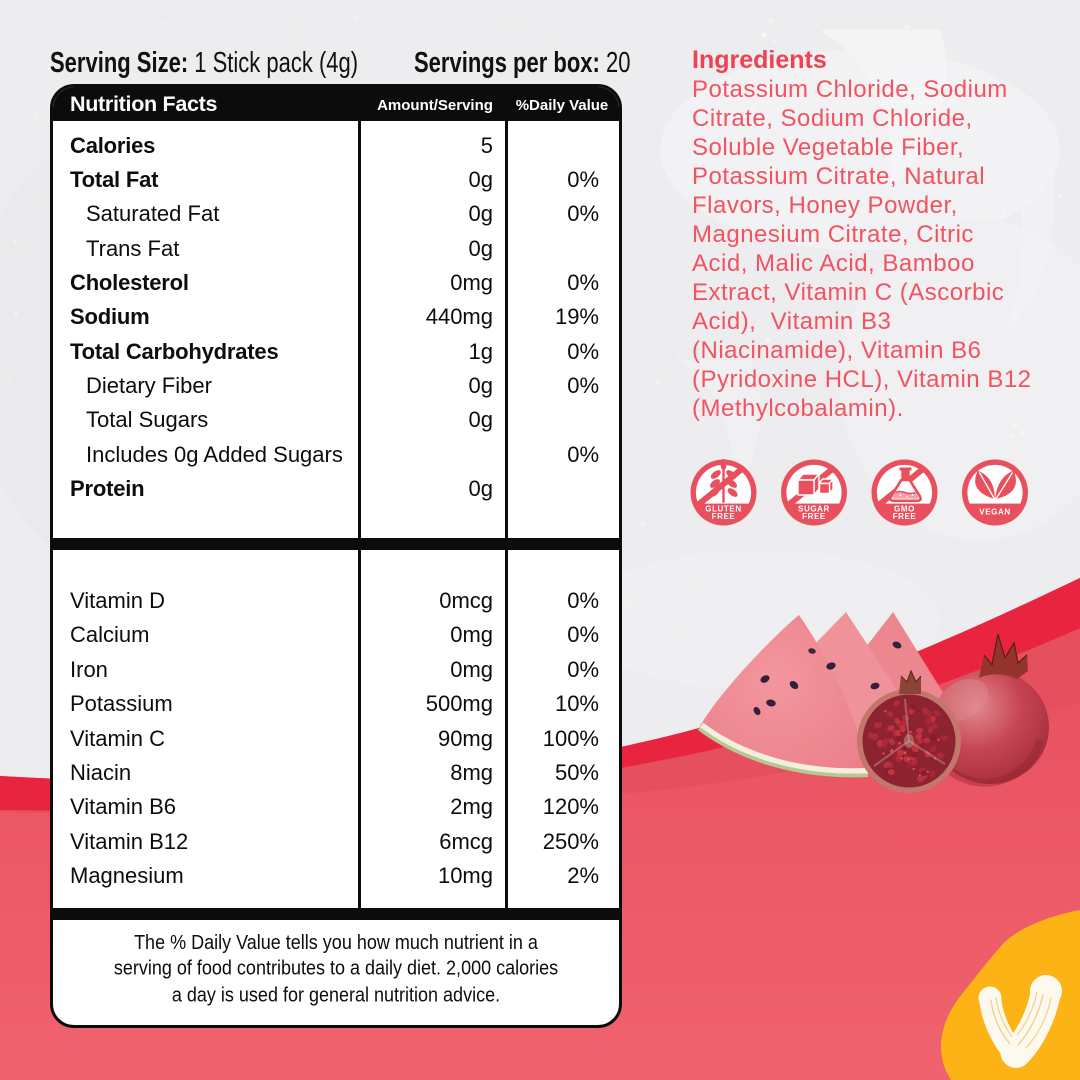 Image resolution: width=1080 pixels, height=1080 pixels. I want to click on svg-text: VEGAN, so click(994, 511).